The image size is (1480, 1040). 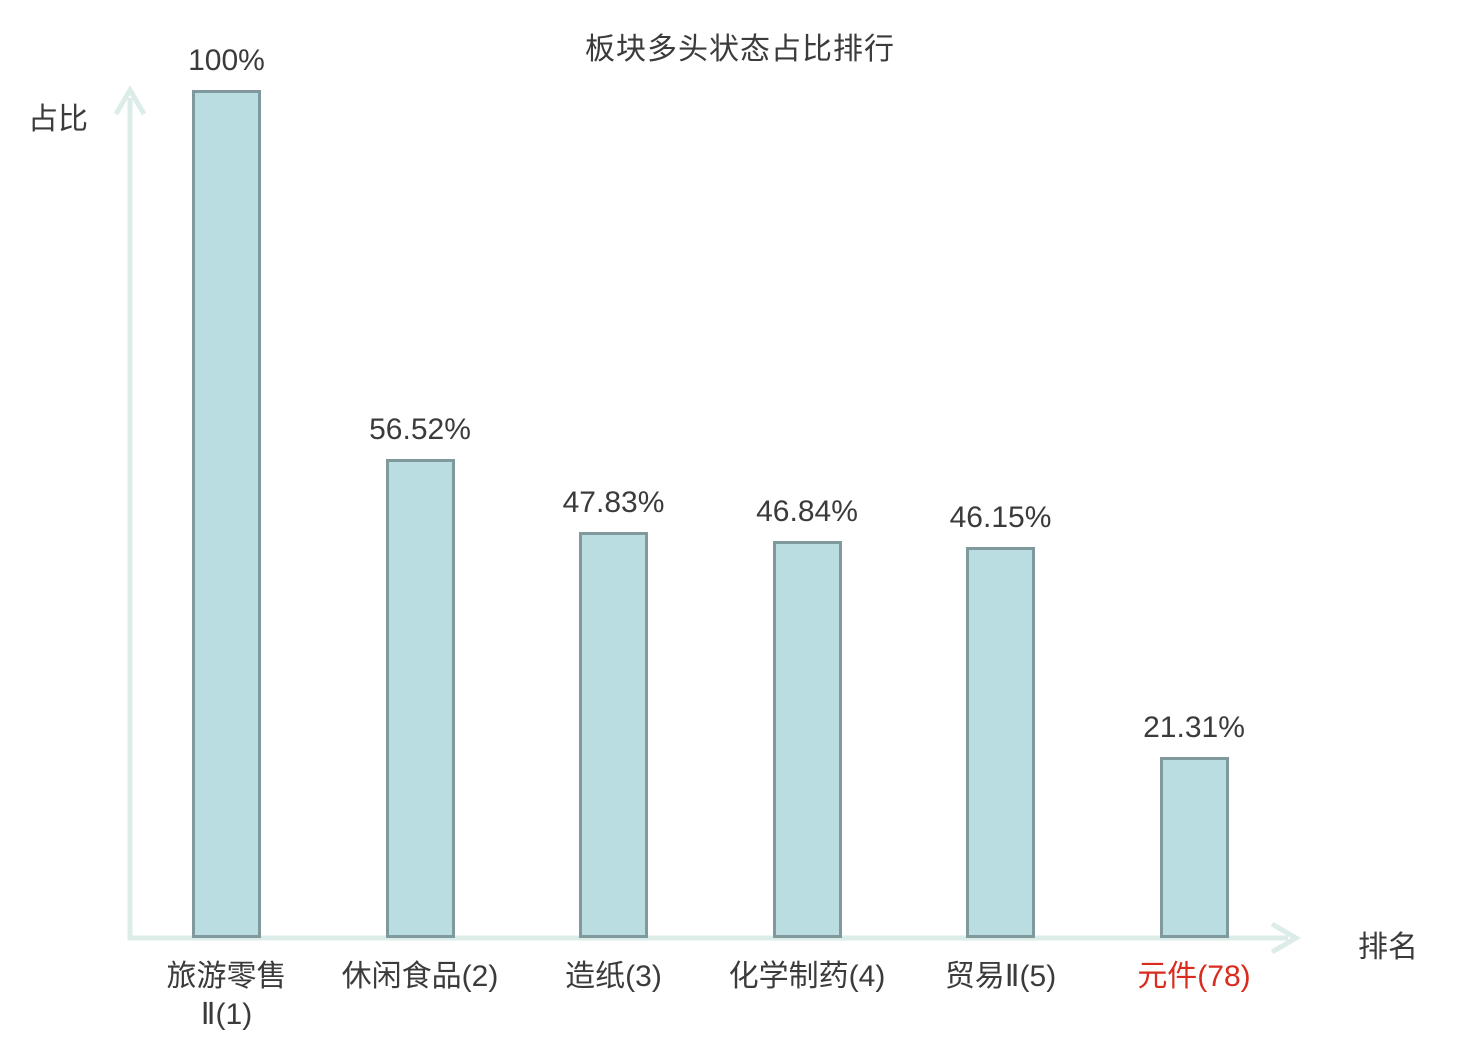 What do you see at coordinates (1000, 517) in the screenshot?
I see `bar-value-label: 46.15%` at bounding box center [1000, 517].